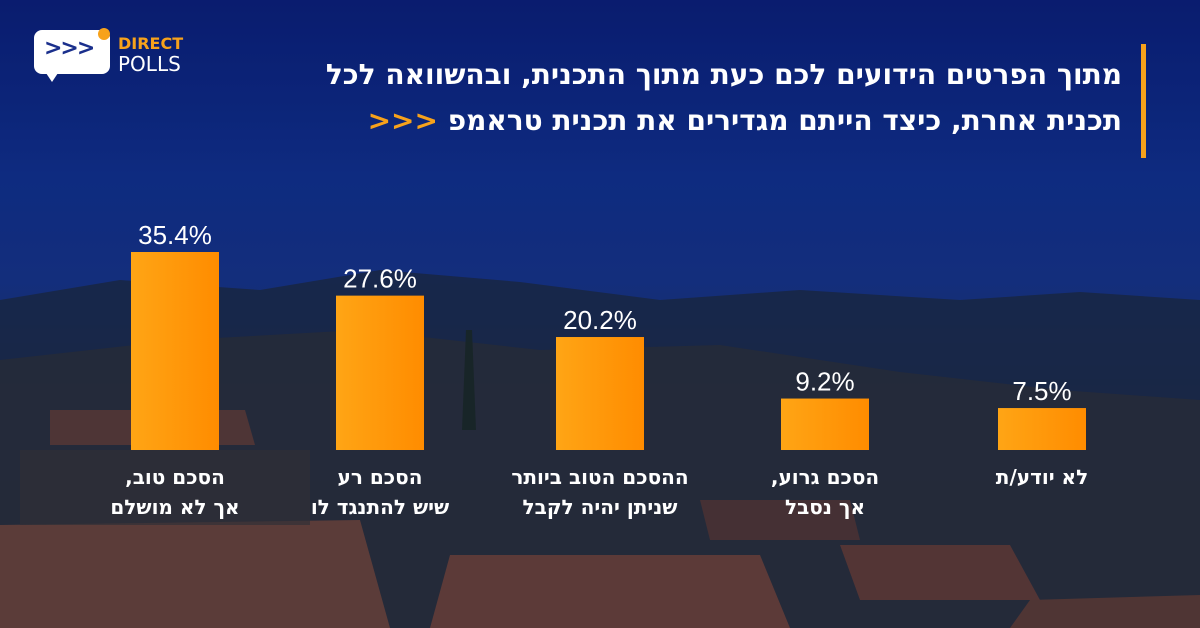 Image resolution: width=1200 pixels, height=628 pixels. Describe the element at coordinates (402, 120) in the screenshot. I see `title-arrows-icon: <<<` at that location.